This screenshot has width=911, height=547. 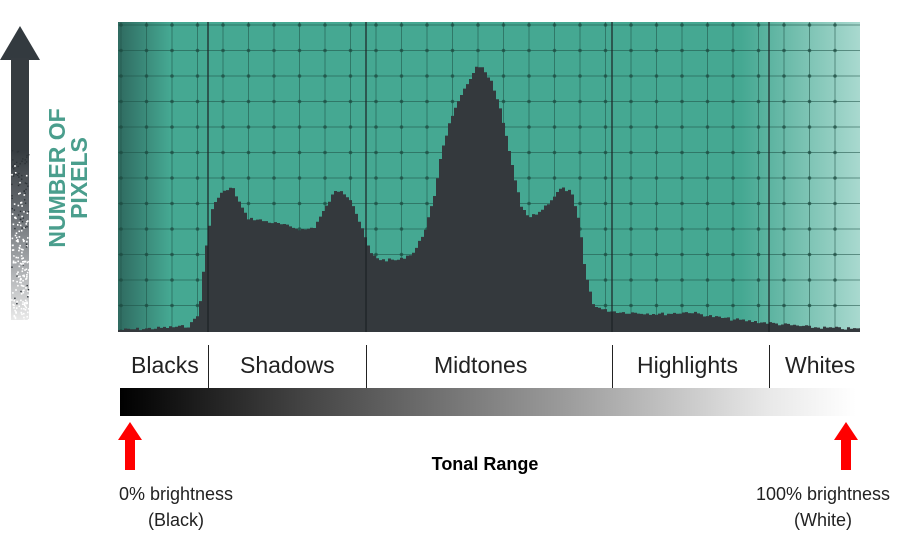 I want to click on left-endpoint-caption: 0% brightness (Black), so click(x=176, y=507).